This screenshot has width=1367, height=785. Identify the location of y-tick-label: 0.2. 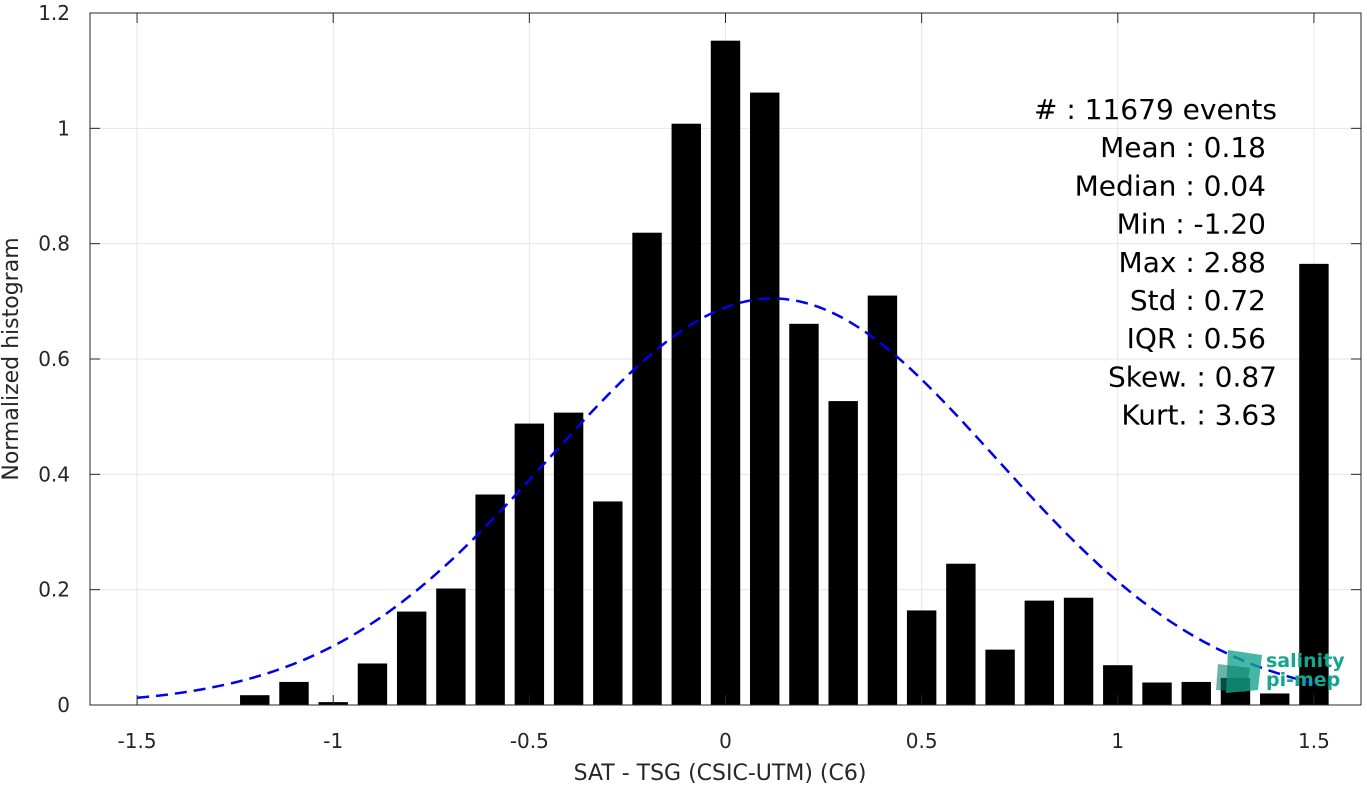
(54, 590).